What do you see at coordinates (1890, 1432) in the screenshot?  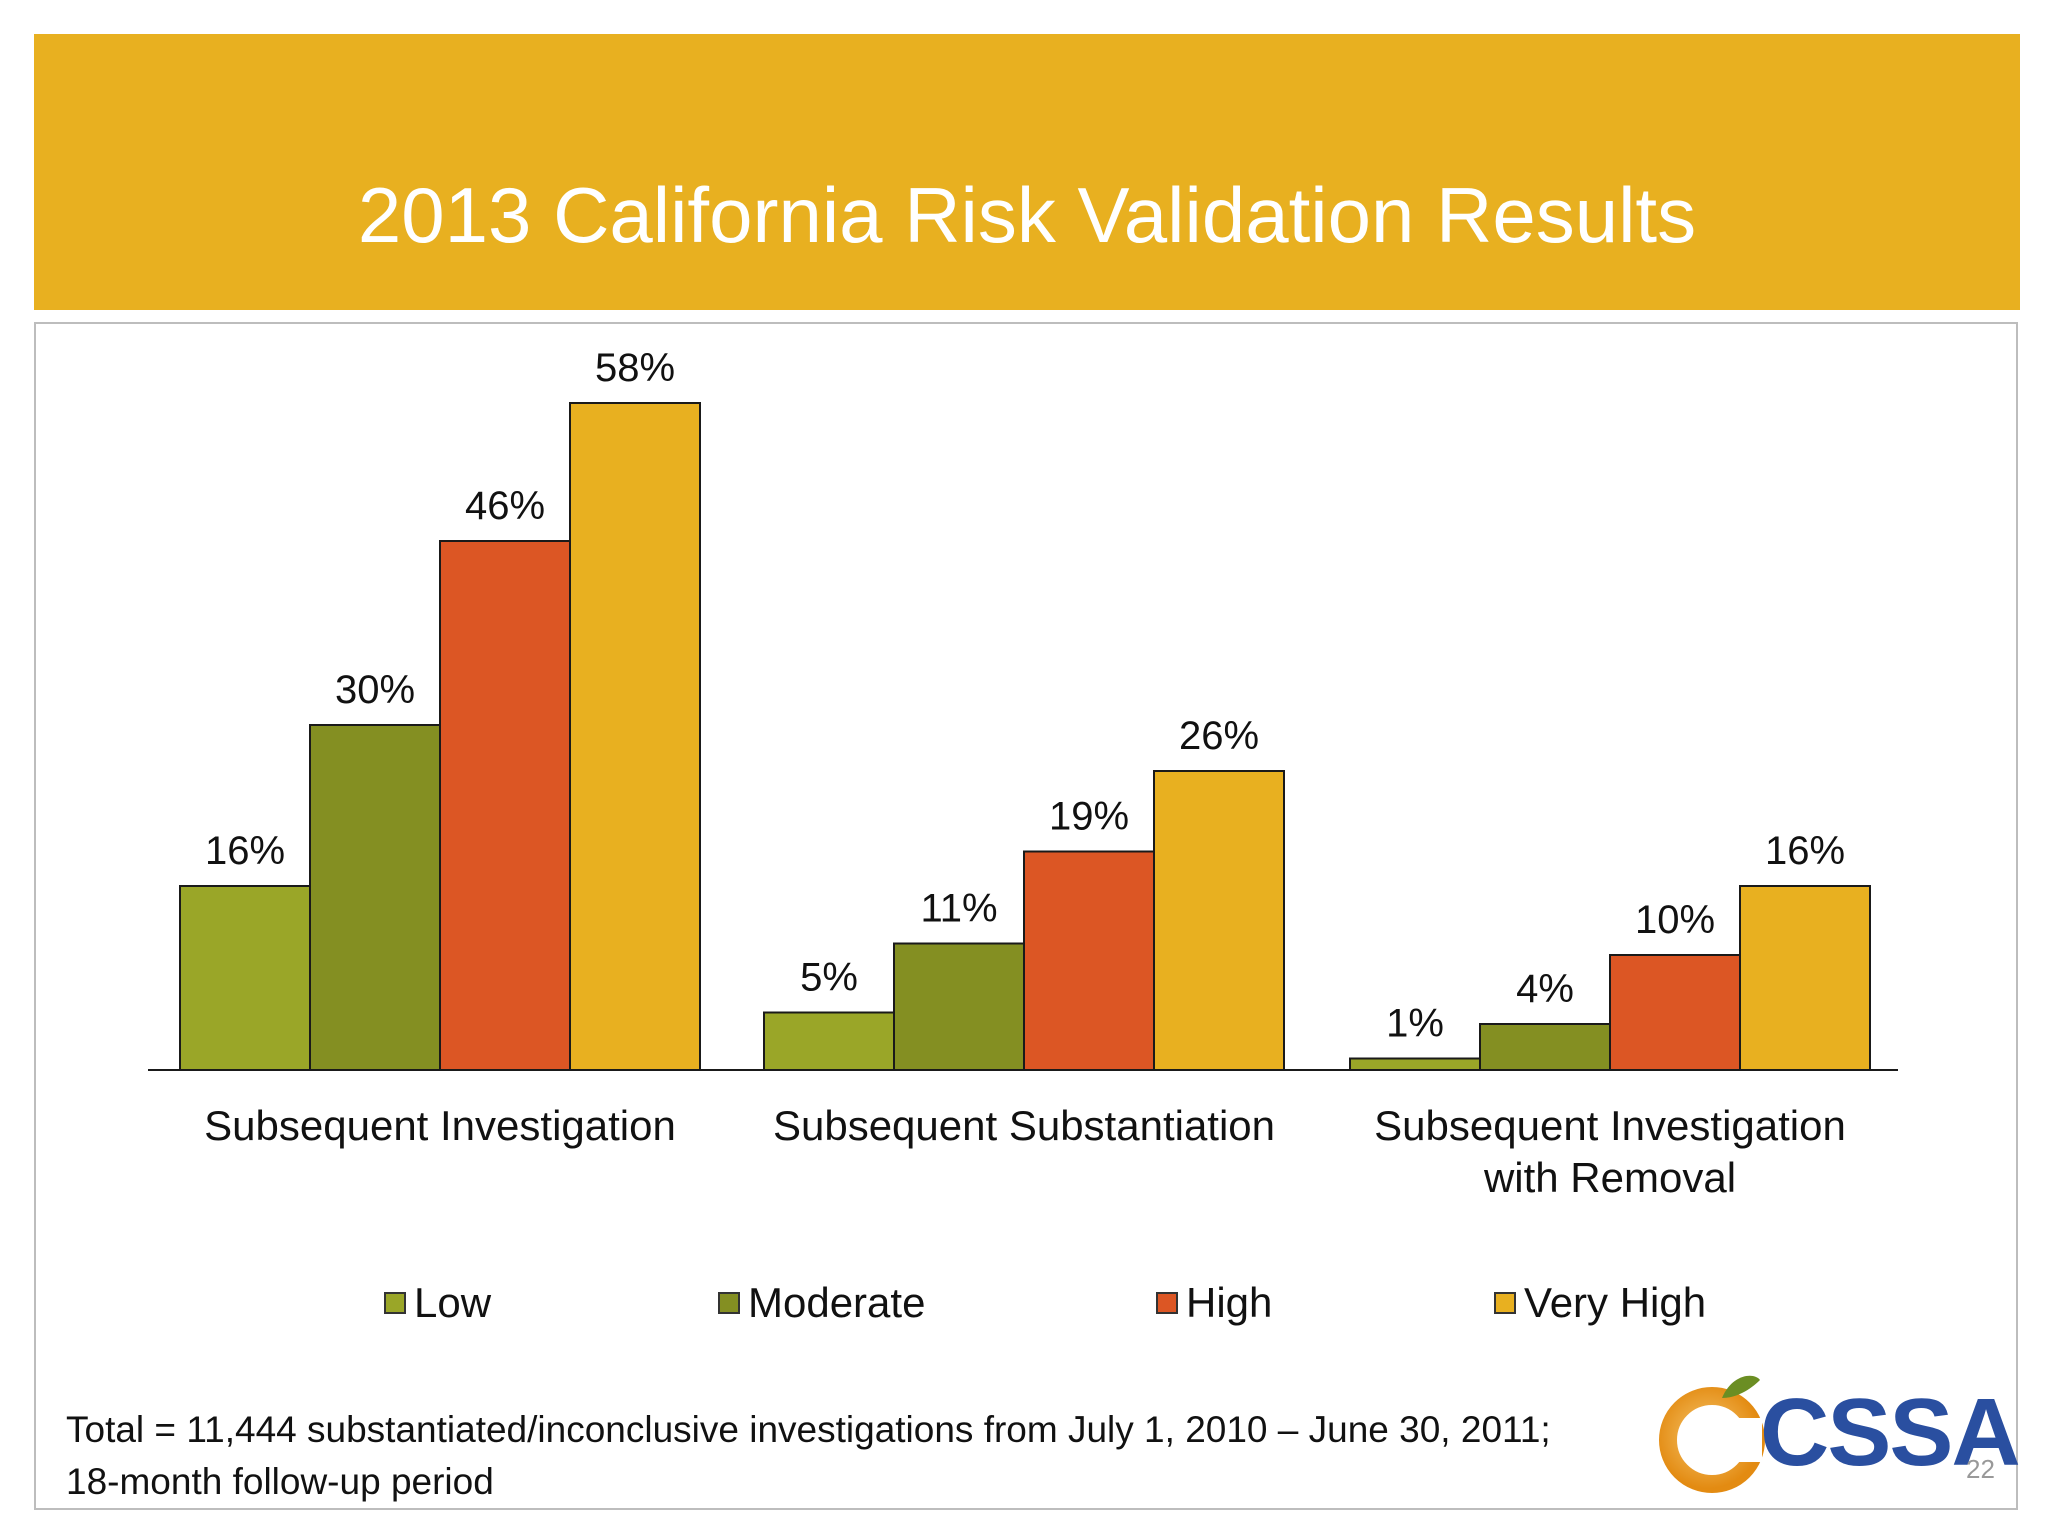 I see `logo-text: CSSA` at bounding box center [1890, 1432].